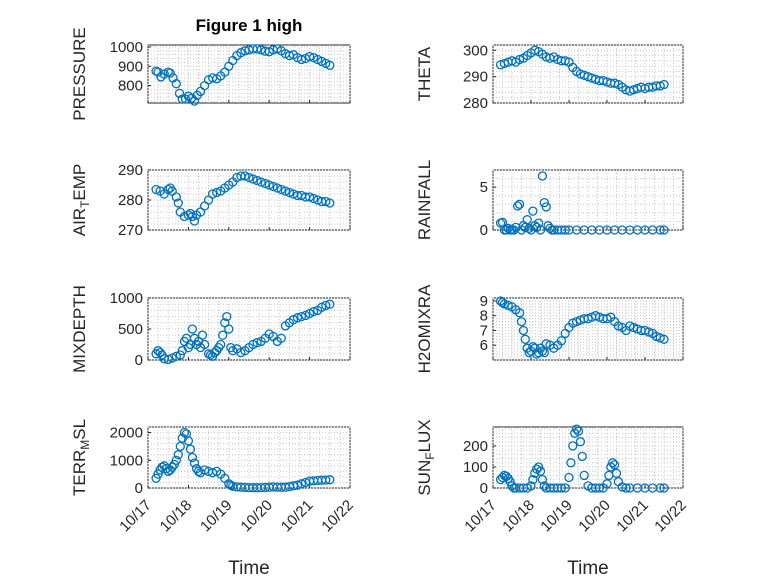  What do you see at coordinates (484, 345) in the screenshot?
I see `y-tick-label: 6` at bounding box center [484, 345].